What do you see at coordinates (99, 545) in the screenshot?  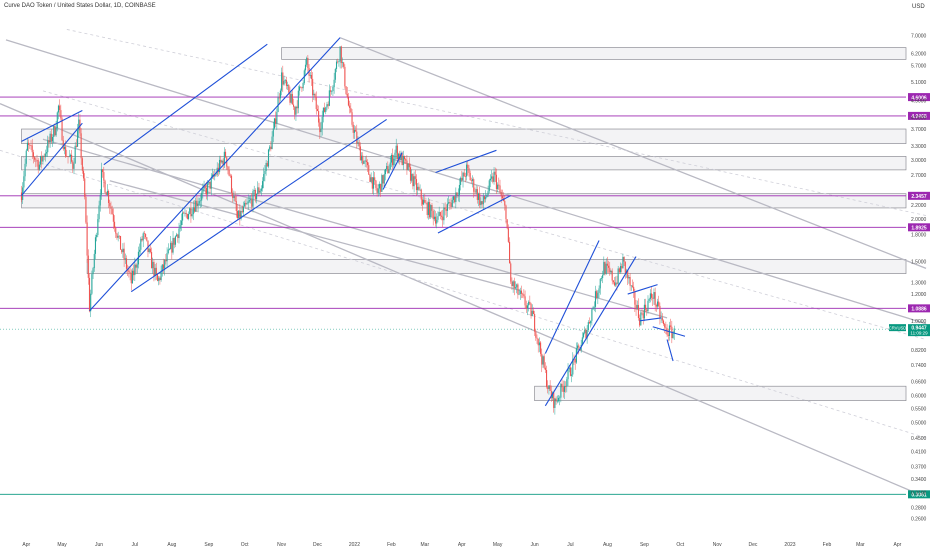 I see `x-tick-label-2: Jun` at bounding box center [99, 545].